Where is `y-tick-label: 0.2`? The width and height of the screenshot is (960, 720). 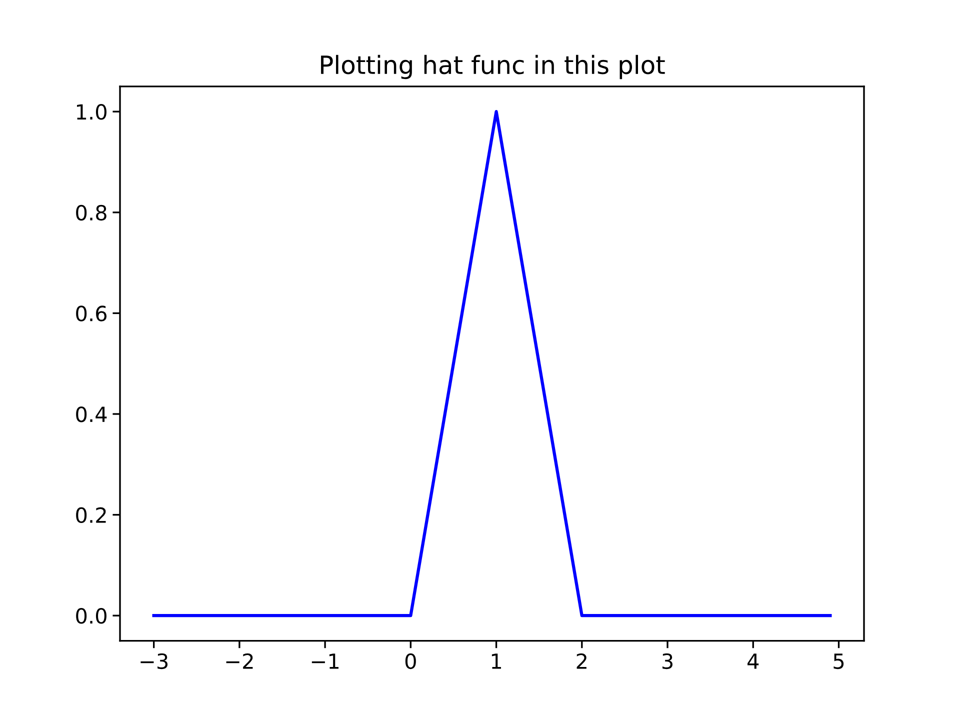
y-tick-label: 0.2 is located at coordinates (91, 515).